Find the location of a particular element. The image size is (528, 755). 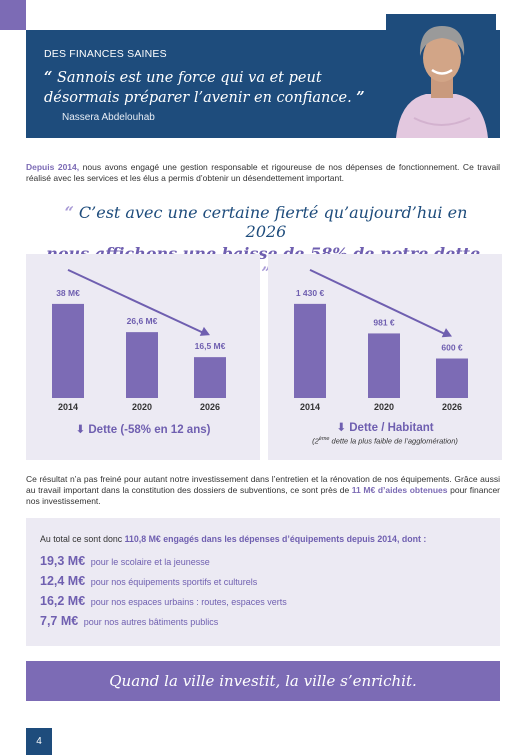

page-number: 4 is located at coordinates (39, 741).